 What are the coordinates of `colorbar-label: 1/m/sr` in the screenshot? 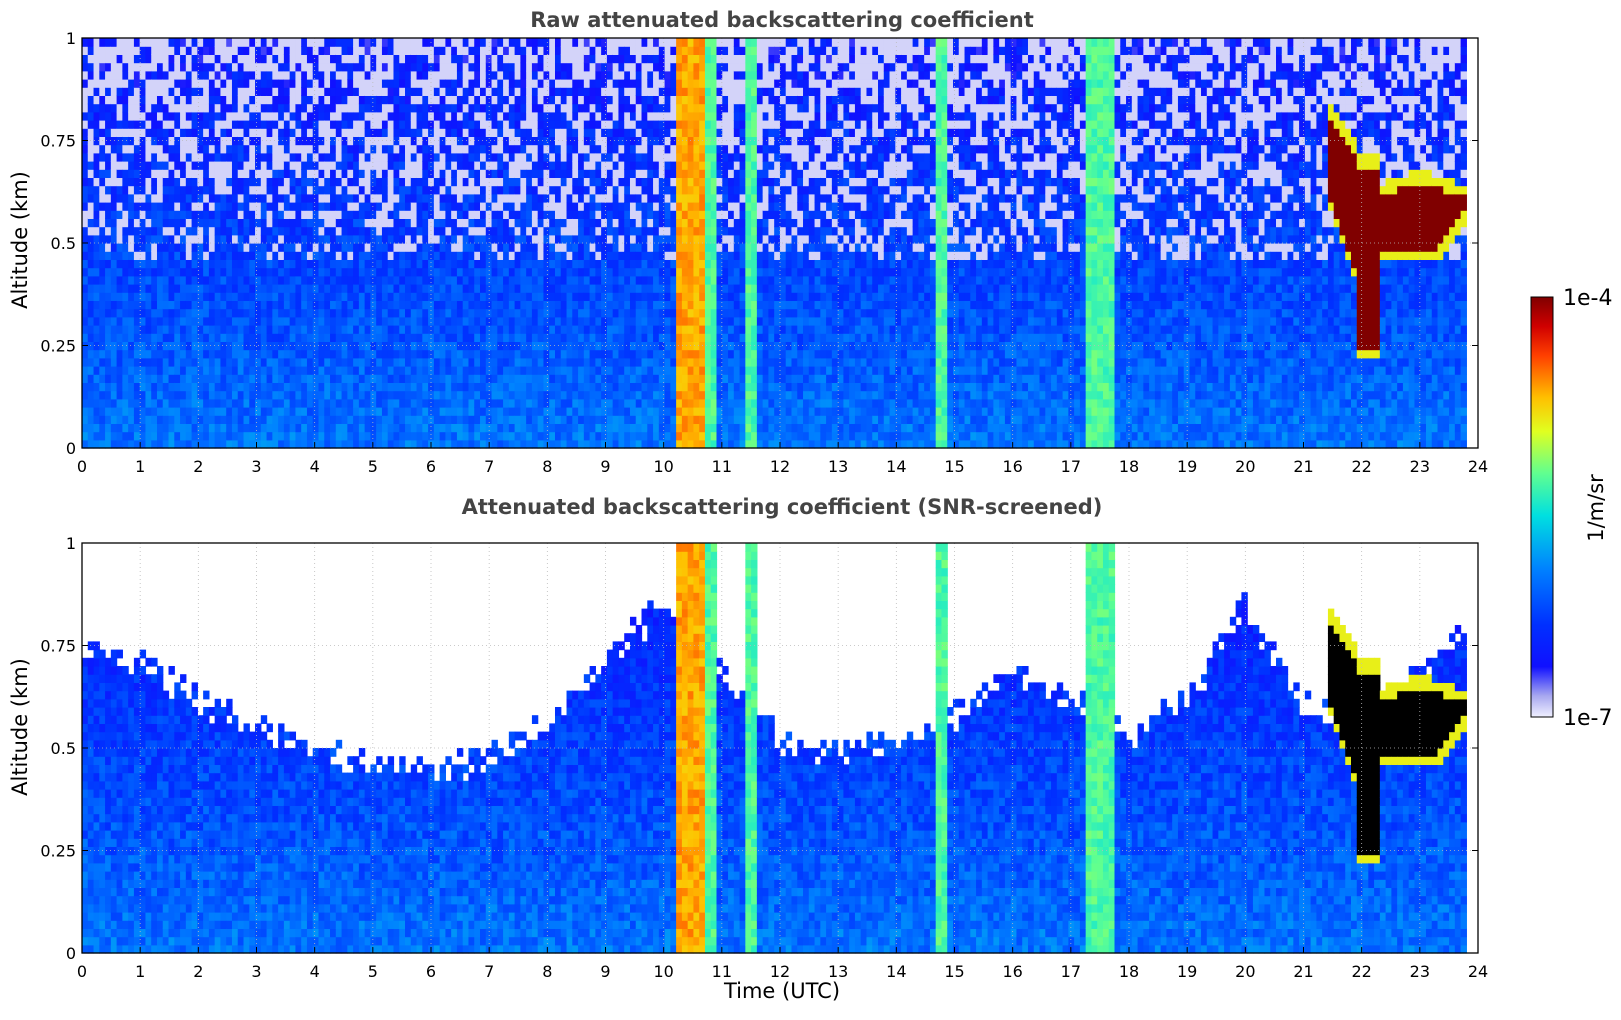 It's located at (1596, 508).